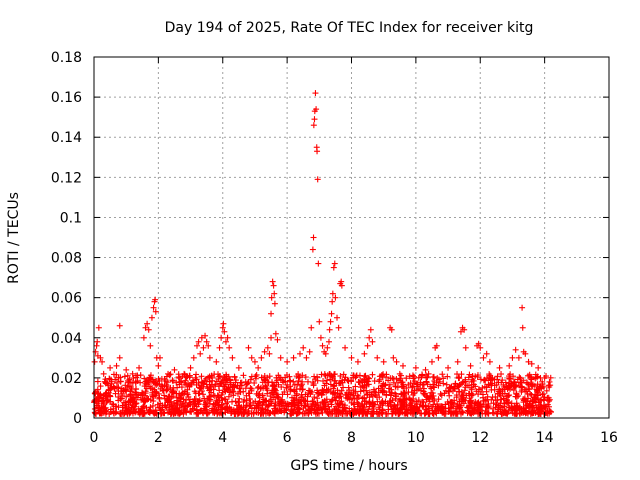 The image size is (640, 480). I want to click on y-axis-label: ROTI / TECUs, so click(14, 238).